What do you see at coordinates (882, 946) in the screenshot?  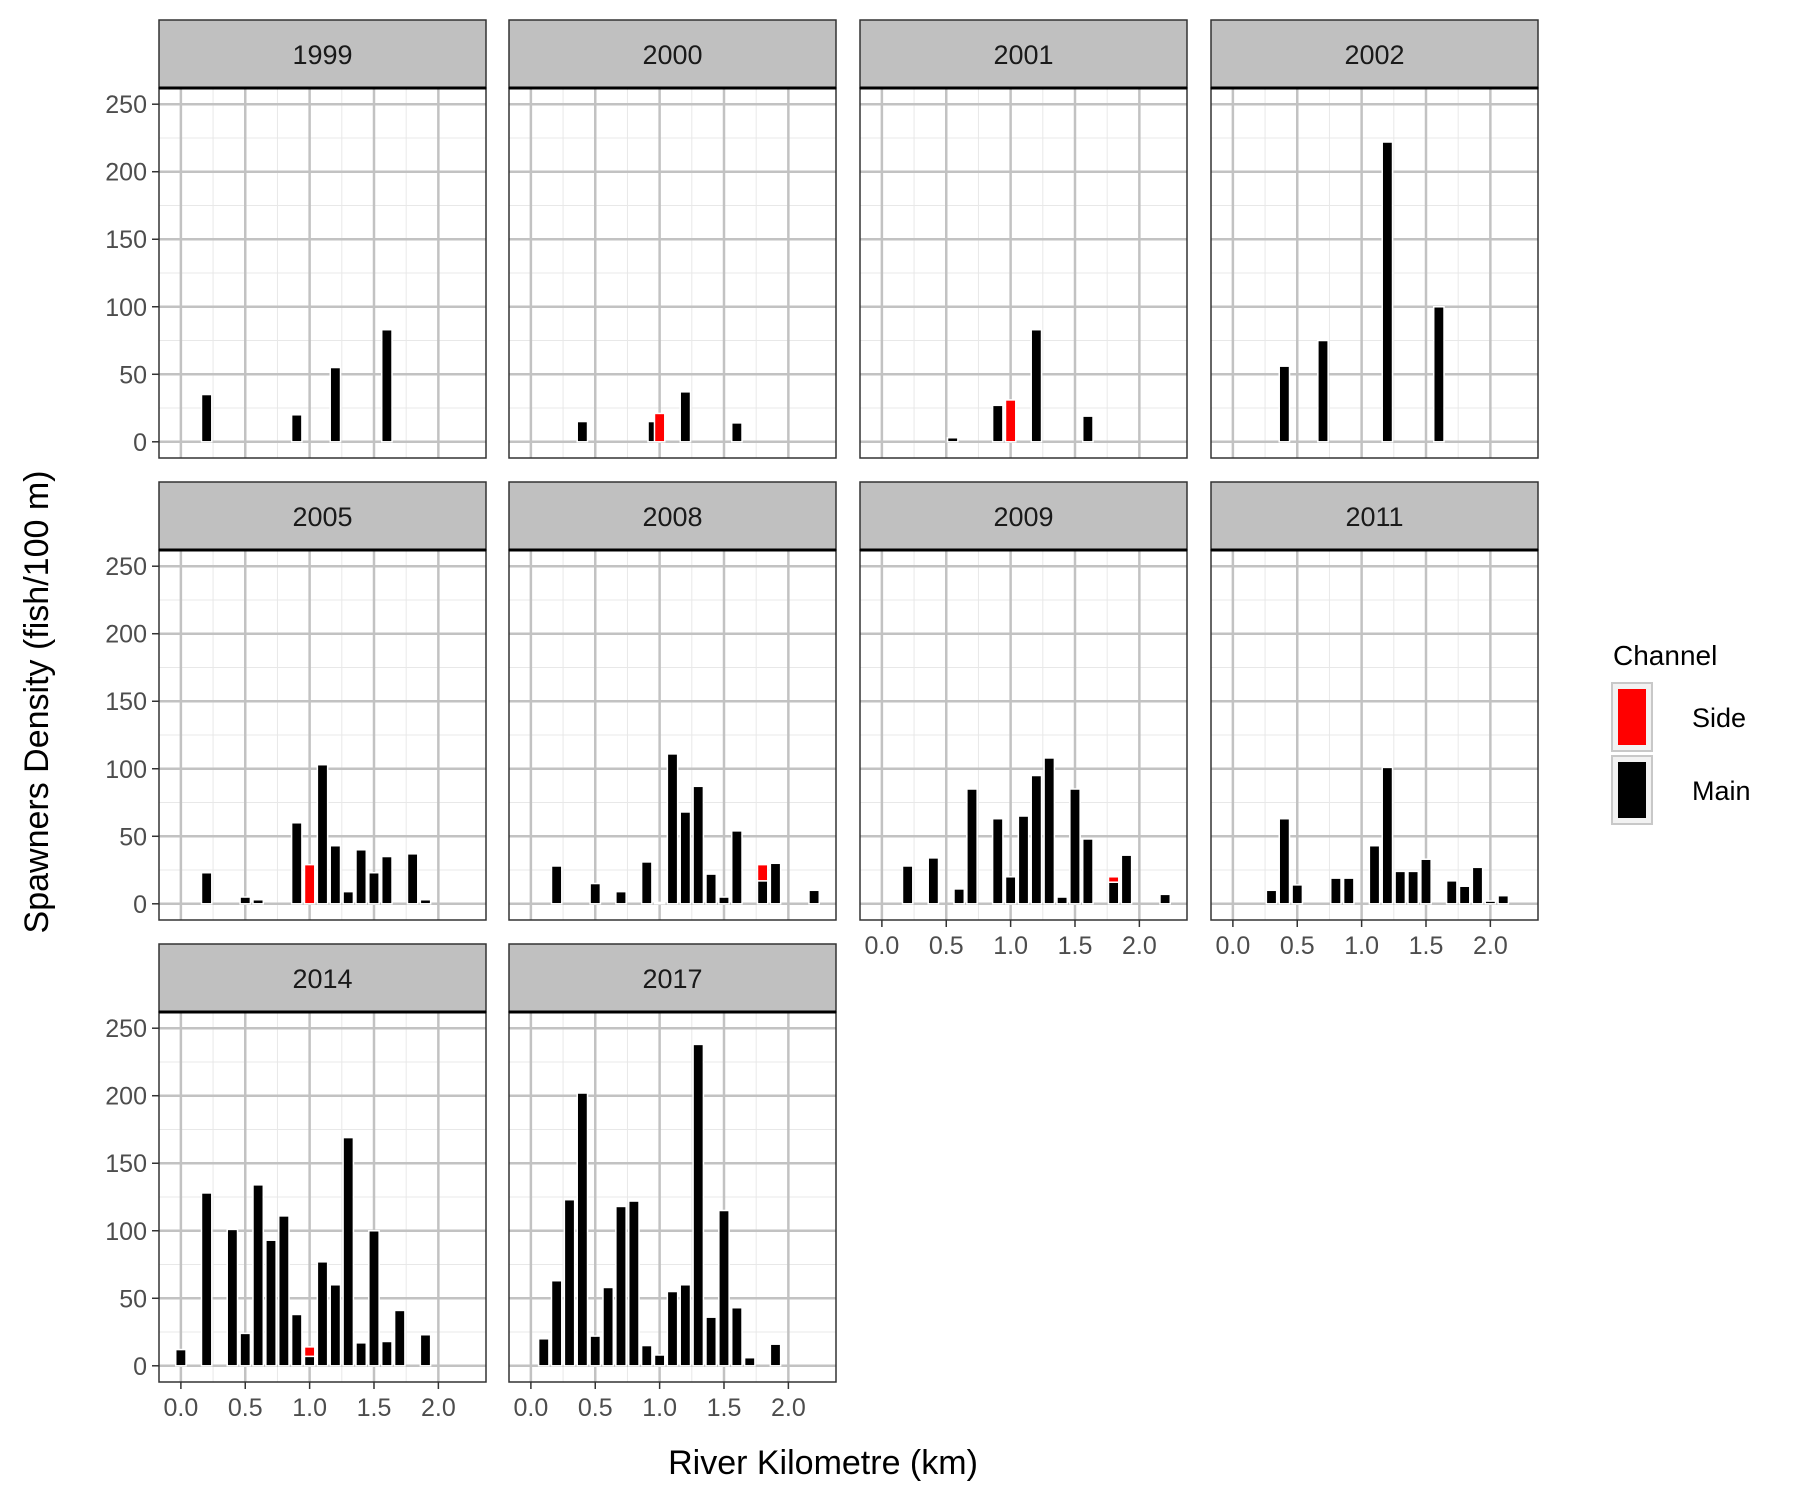 I see `x-tick-label: 0.0` at bounding box center [882, 946].